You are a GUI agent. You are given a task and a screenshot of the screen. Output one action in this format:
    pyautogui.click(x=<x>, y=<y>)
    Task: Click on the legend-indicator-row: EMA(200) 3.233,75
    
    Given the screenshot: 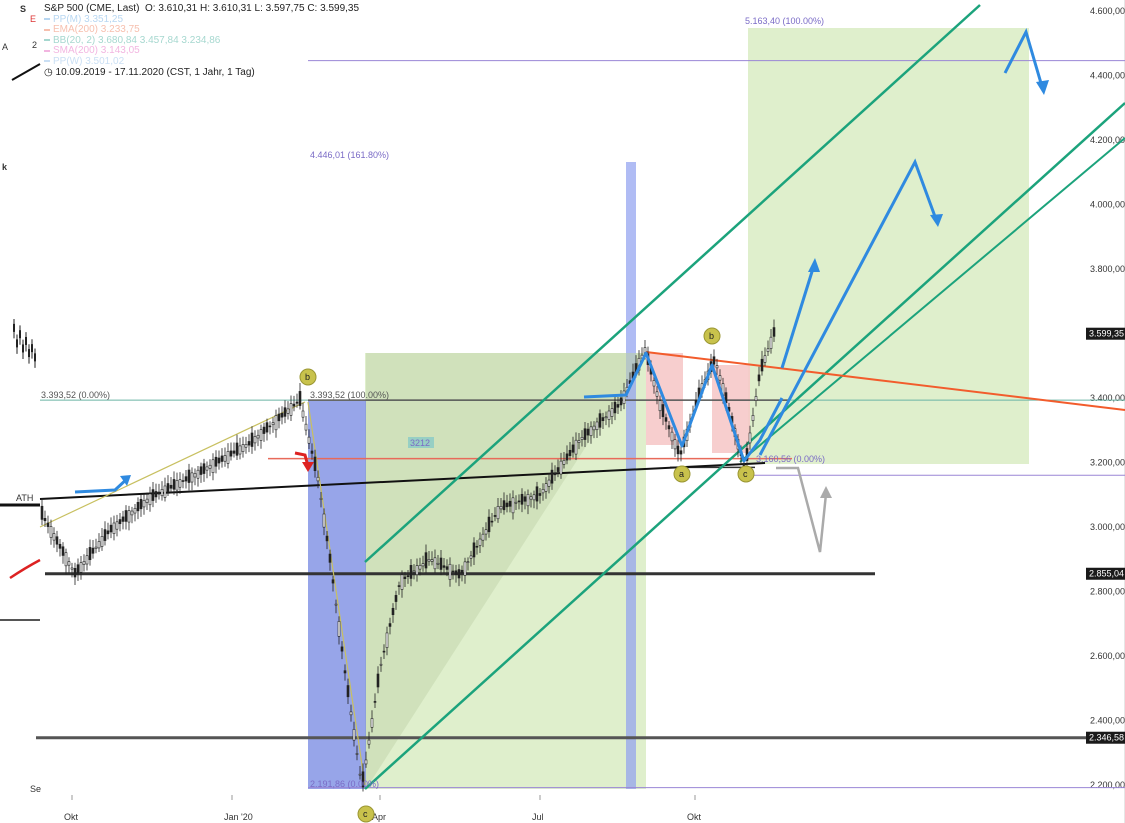 What is the action you would take?
    pyautogui.click(x=201, y=30)
    